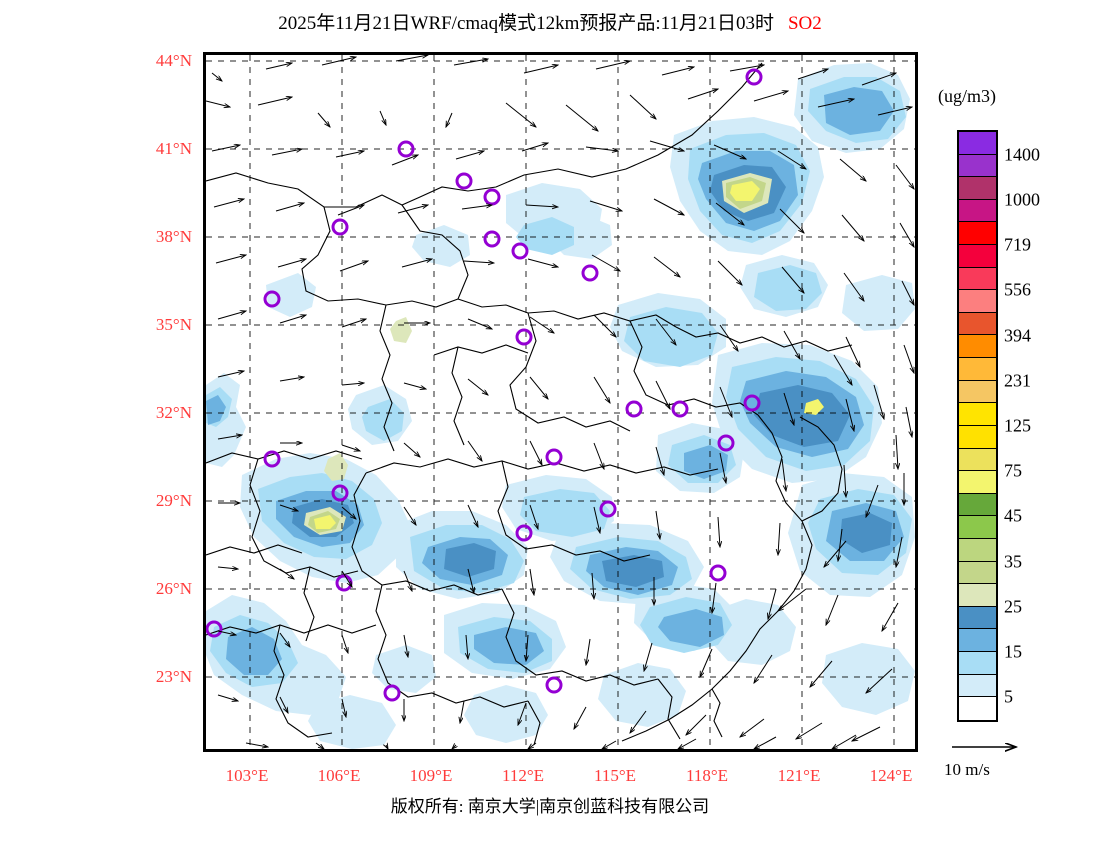 This screenshot has height=850, width=1100. What do you see at coordinates (173, 236) in the screenshot?
I see `y-axis-label-38N: 38°N` at bounding box center [173, 236].